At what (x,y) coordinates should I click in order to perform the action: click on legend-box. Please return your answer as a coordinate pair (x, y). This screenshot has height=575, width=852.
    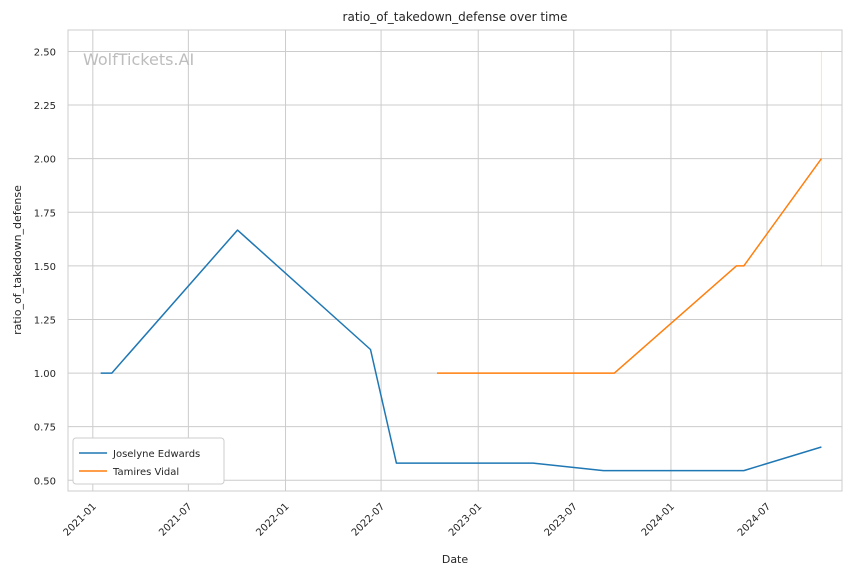
    Looking at the image, I should click on (148, 461).